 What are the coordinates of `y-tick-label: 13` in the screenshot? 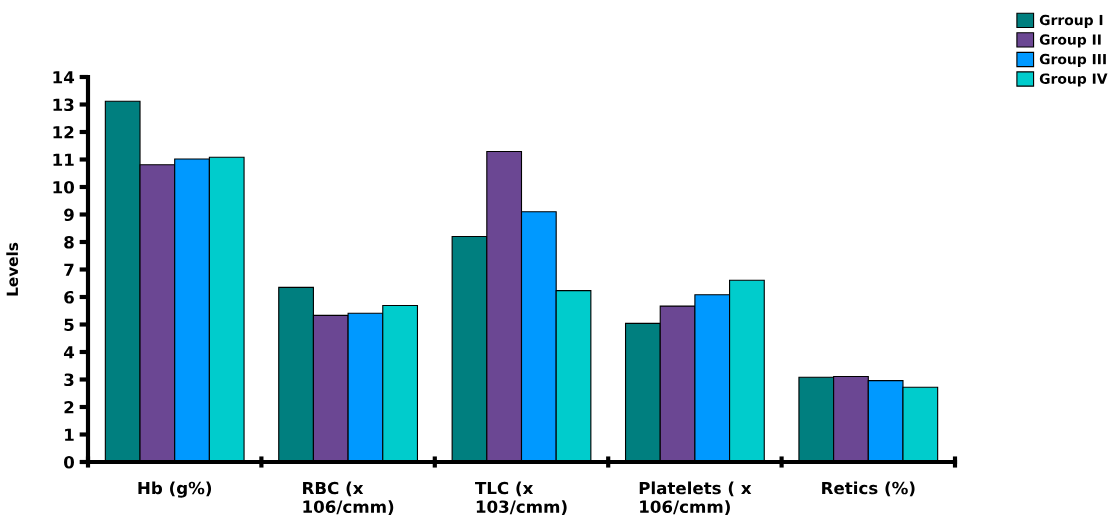 It's located at (63, 105).